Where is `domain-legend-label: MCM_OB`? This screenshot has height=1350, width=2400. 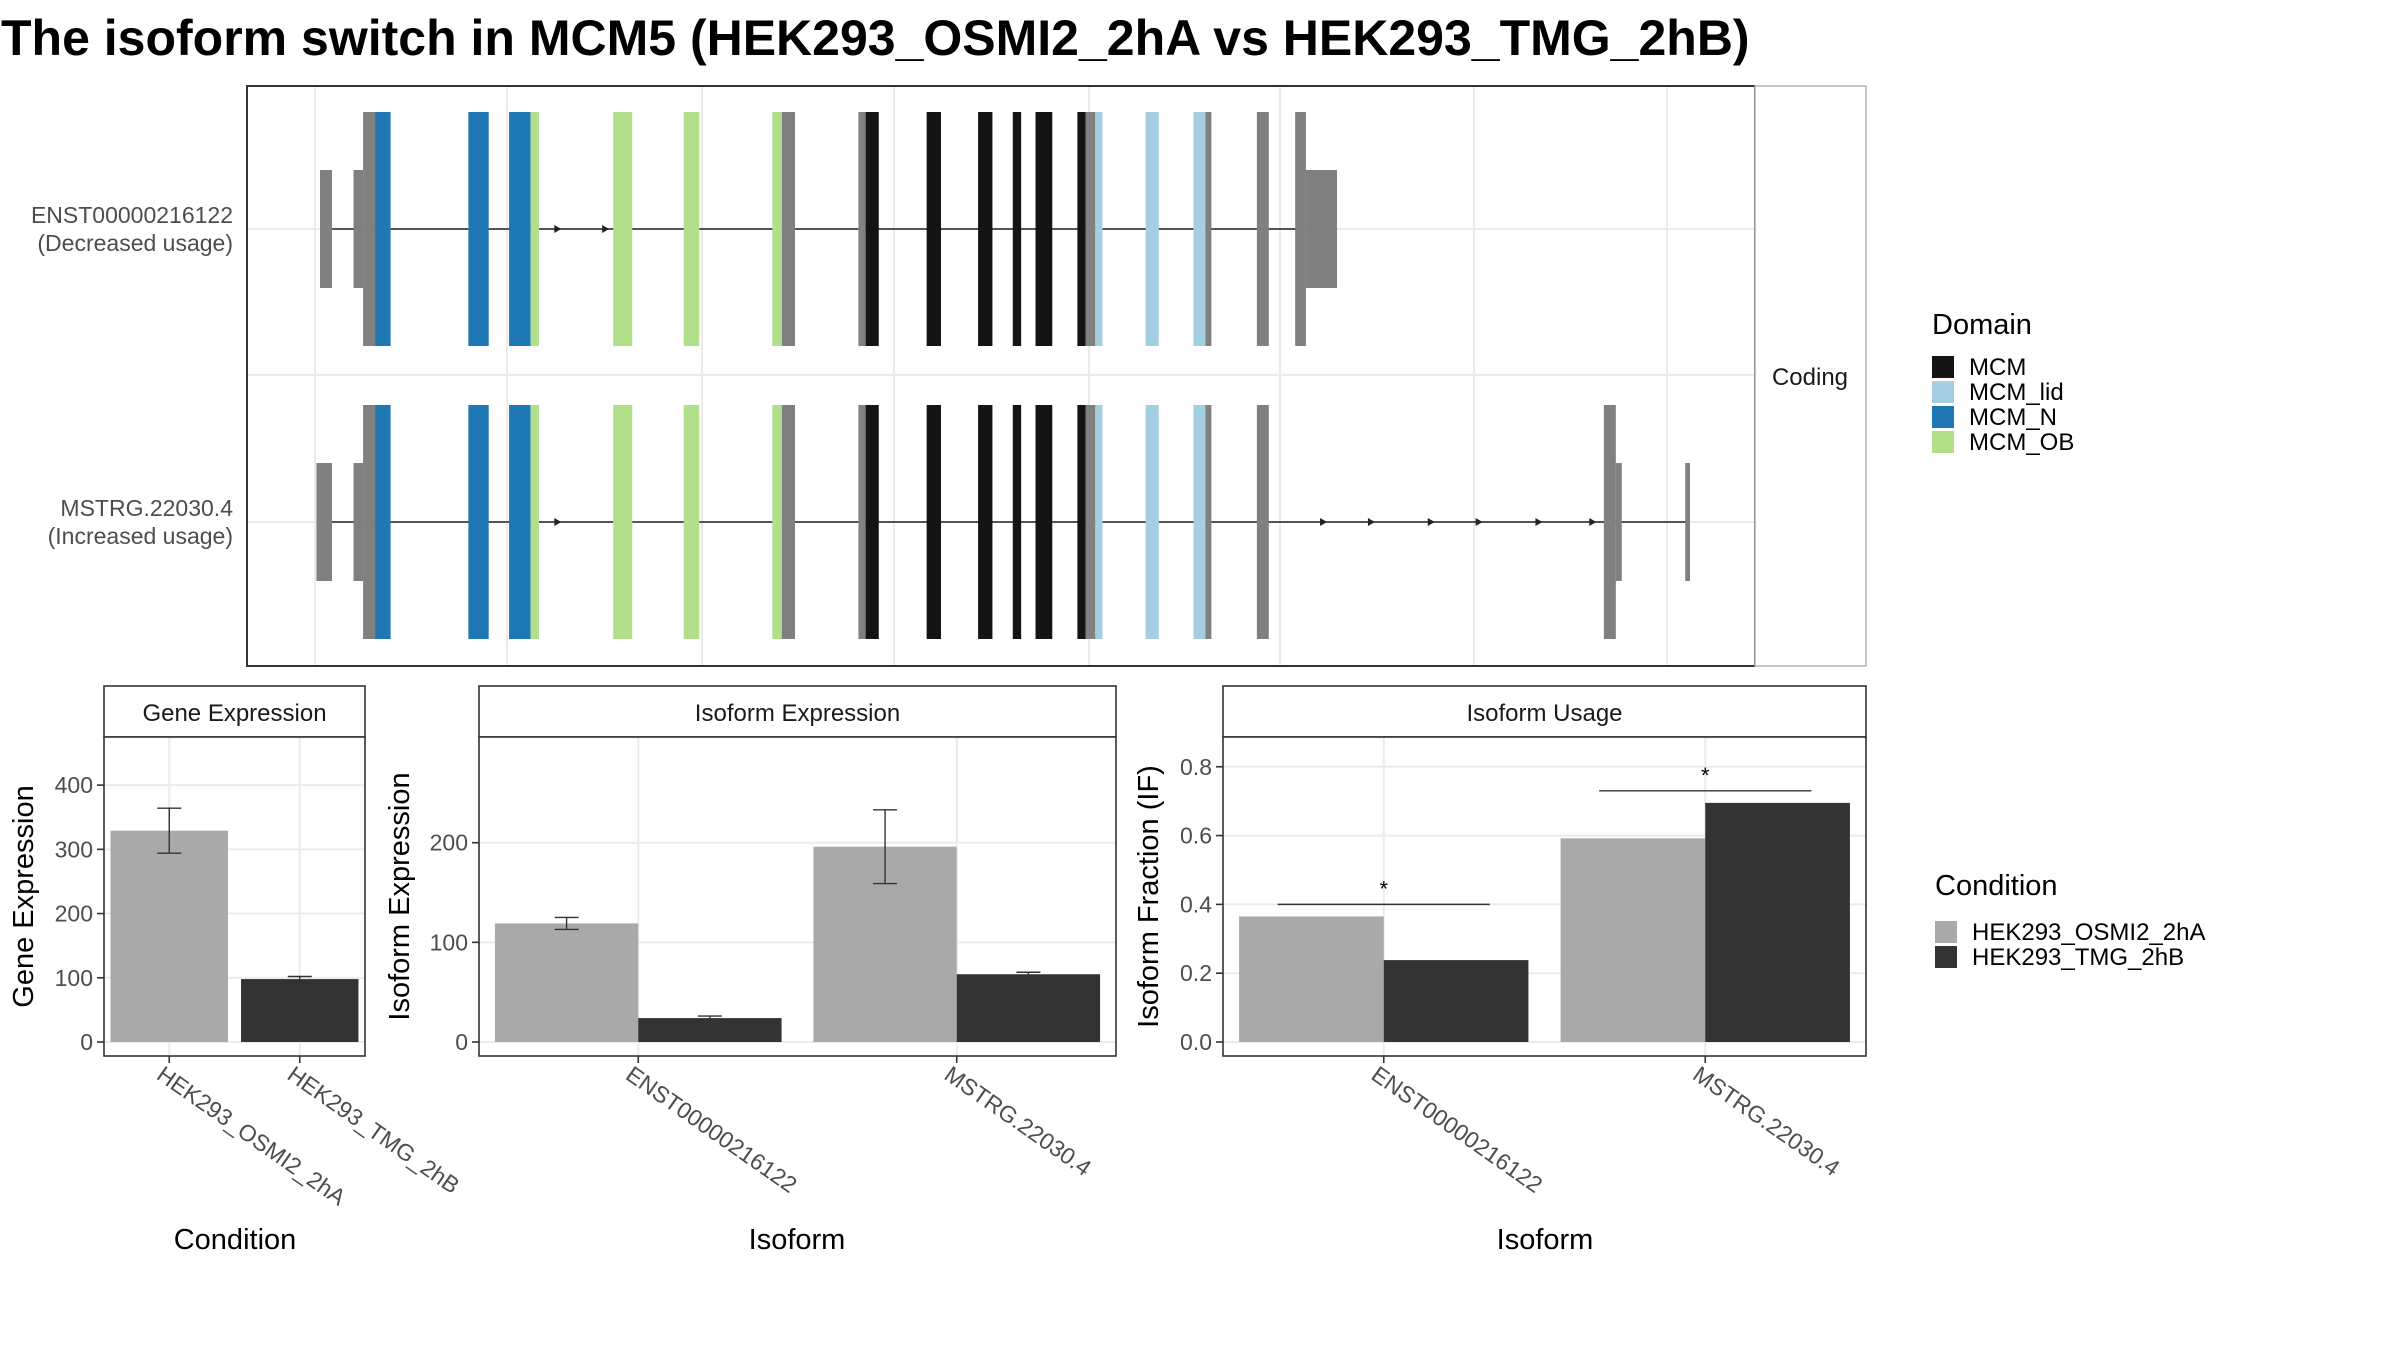
domain-legend-label: MCM_OB is located at coordinates (2021, 442).